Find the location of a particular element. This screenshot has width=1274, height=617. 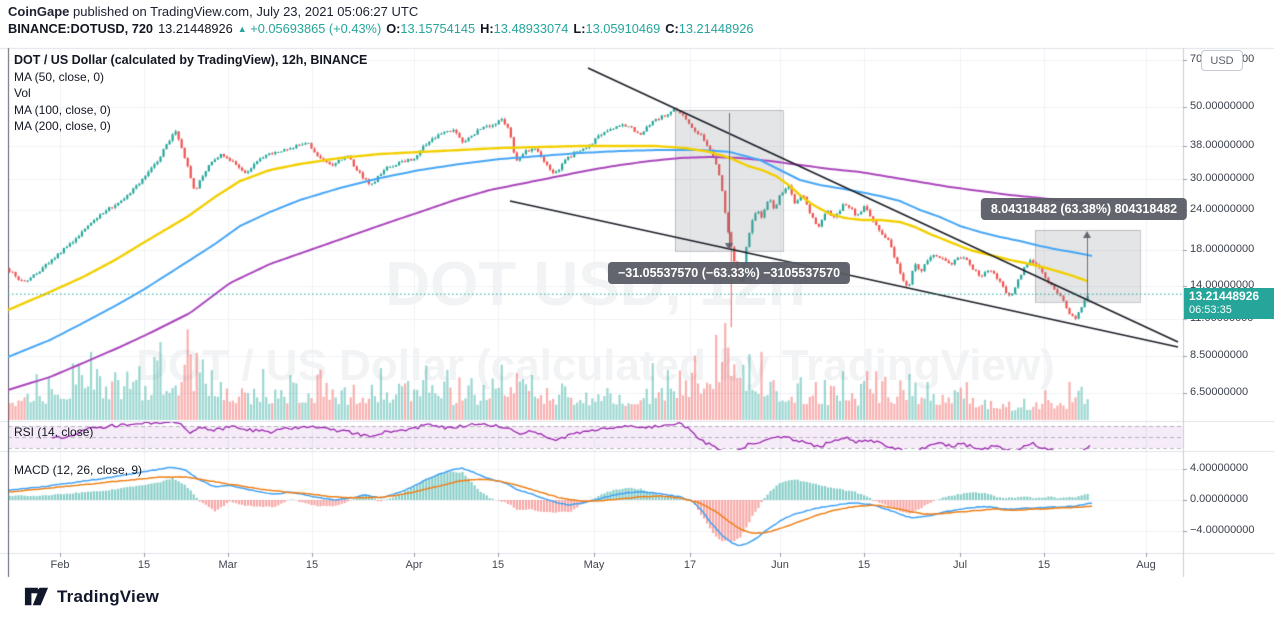

macd-indicator-label: MACD (12, 26, close, 9) is located at coordinates (78, 470).